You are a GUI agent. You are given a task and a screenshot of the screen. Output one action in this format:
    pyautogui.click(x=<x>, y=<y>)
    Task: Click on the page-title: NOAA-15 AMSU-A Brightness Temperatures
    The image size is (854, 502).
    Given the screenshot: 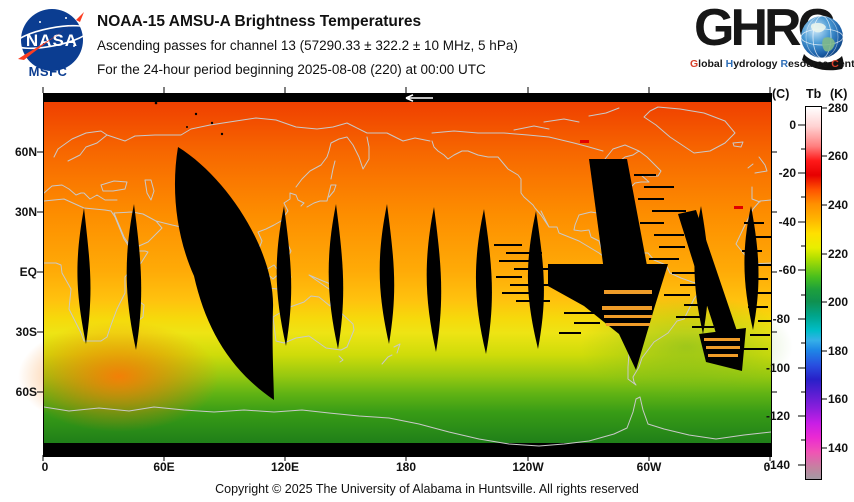 What is the action you would take?
    pyautogui.click(x=259, y=21)
    